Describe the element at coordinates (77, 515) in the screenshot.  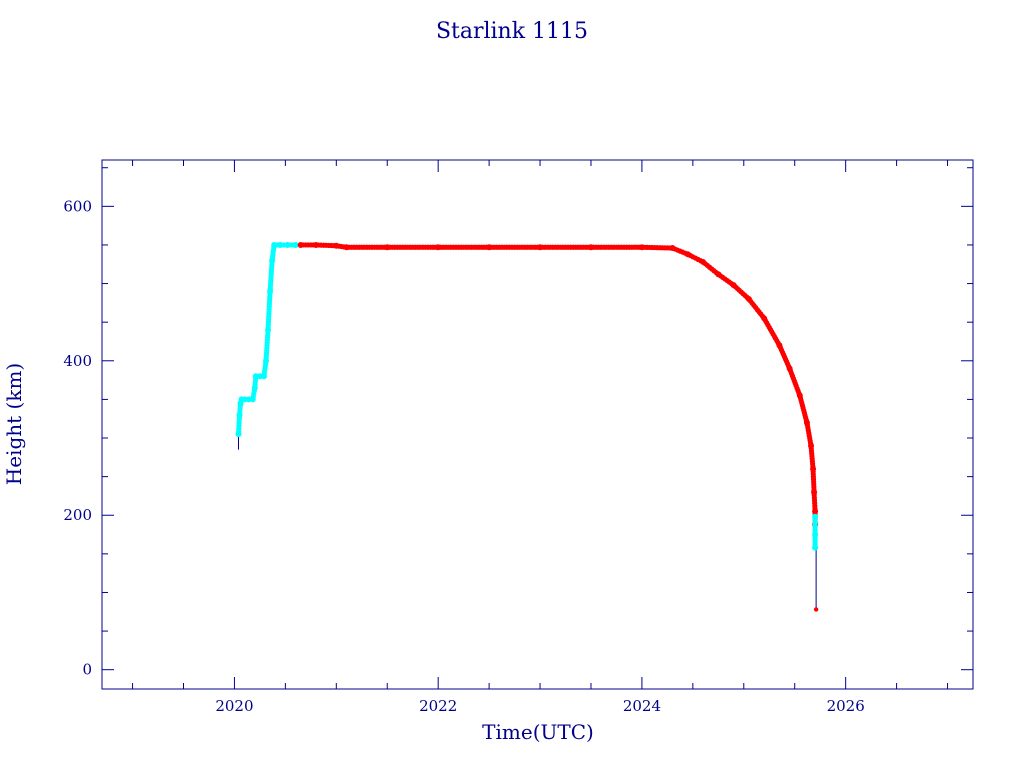
I see `y-tick-label: 200` at that location.